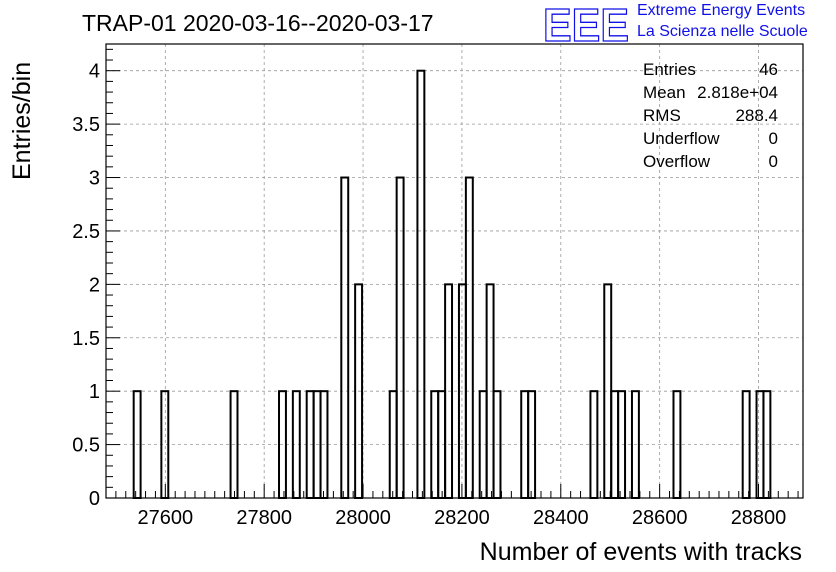 The image size is (836, 572). I want to click on logo-text-line2: La Scienza nelle Scuole, so click(722, 31).